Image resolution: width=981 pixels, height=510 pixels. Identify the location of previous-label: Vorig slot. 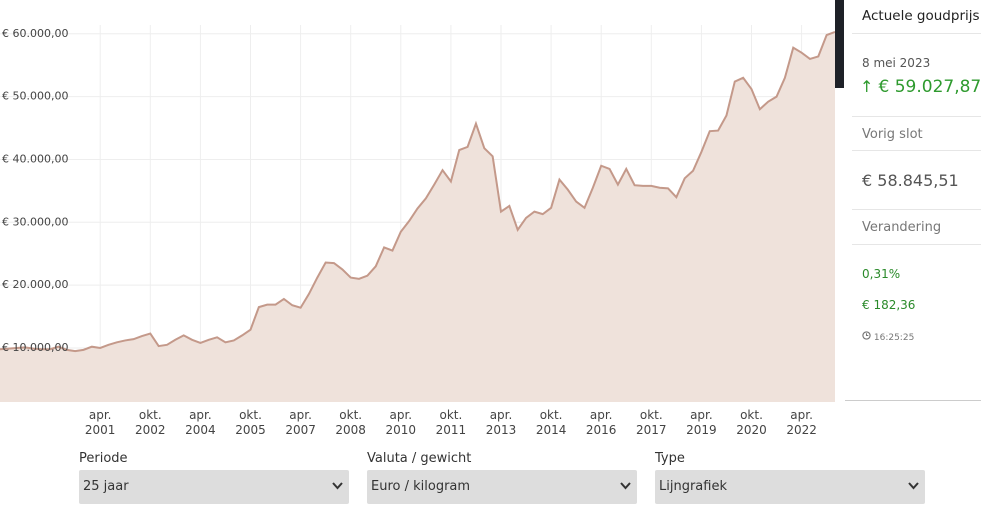
(892, 134).